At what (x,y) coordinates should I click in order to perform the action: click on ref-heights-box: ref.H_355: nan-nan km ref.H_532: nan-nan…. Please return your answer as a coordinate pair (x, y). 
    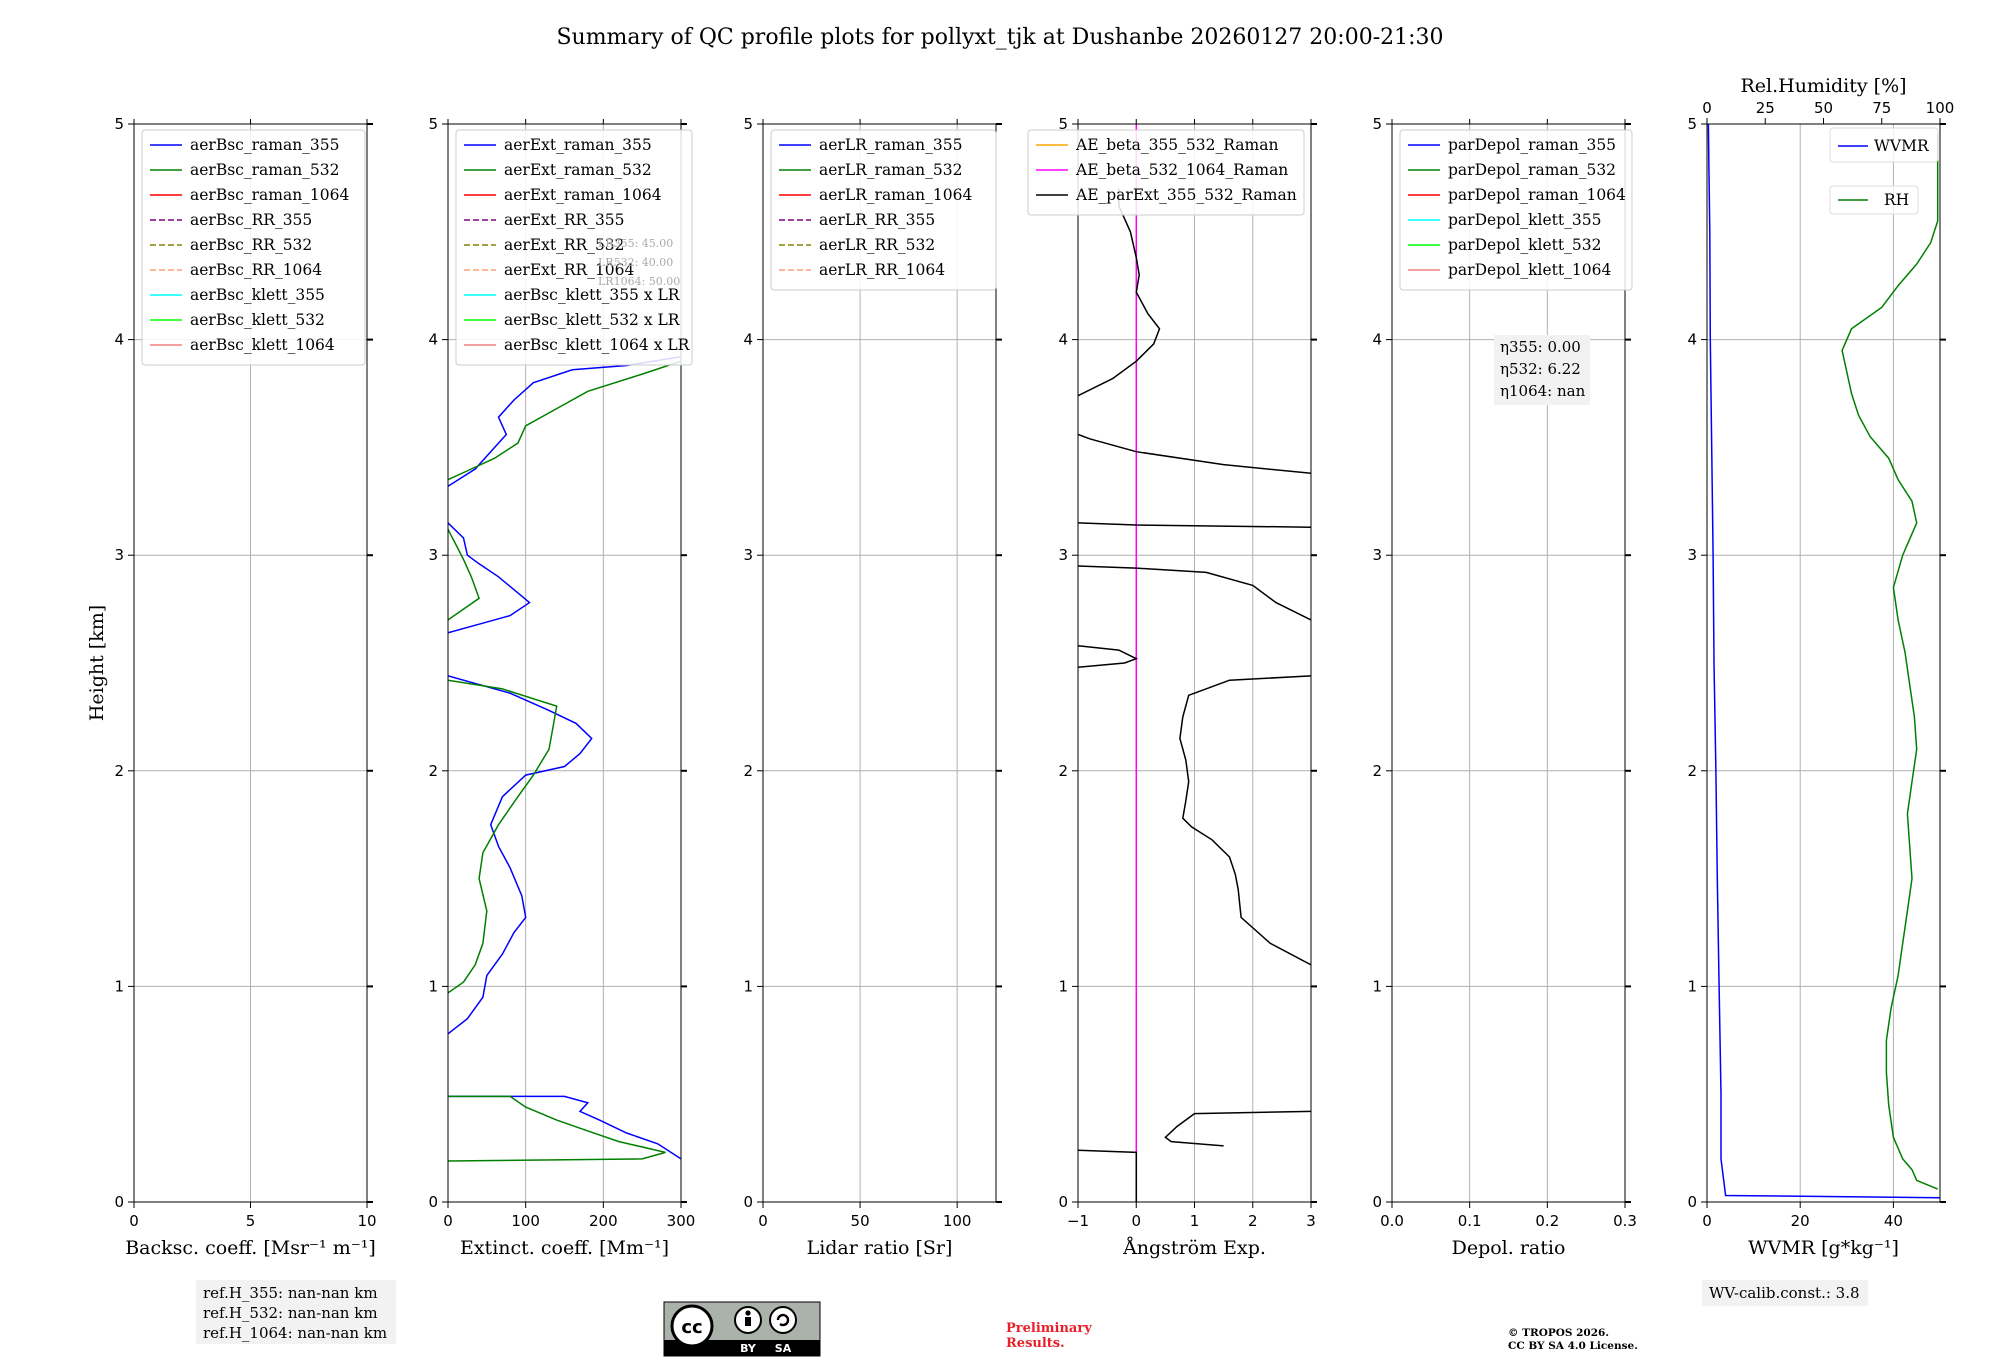
    Looking at the image, I should click on (296, 1312).